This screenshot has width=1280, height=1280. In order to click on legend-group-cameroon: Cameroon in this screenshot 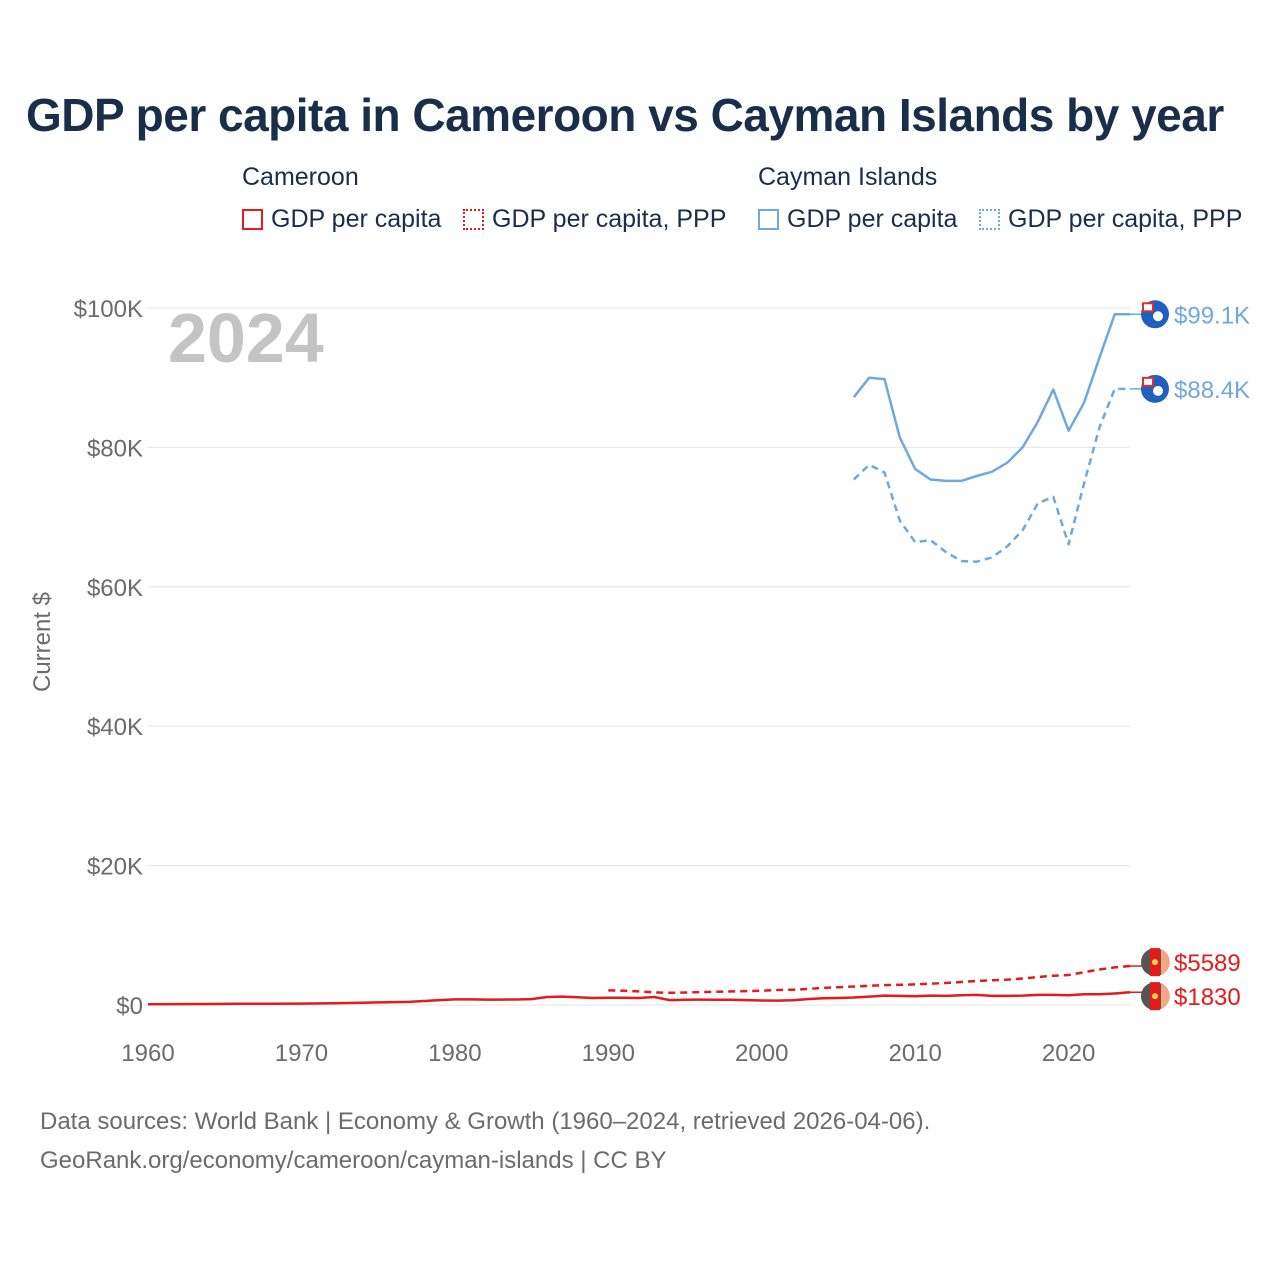, I will do `click(300, 177)`.